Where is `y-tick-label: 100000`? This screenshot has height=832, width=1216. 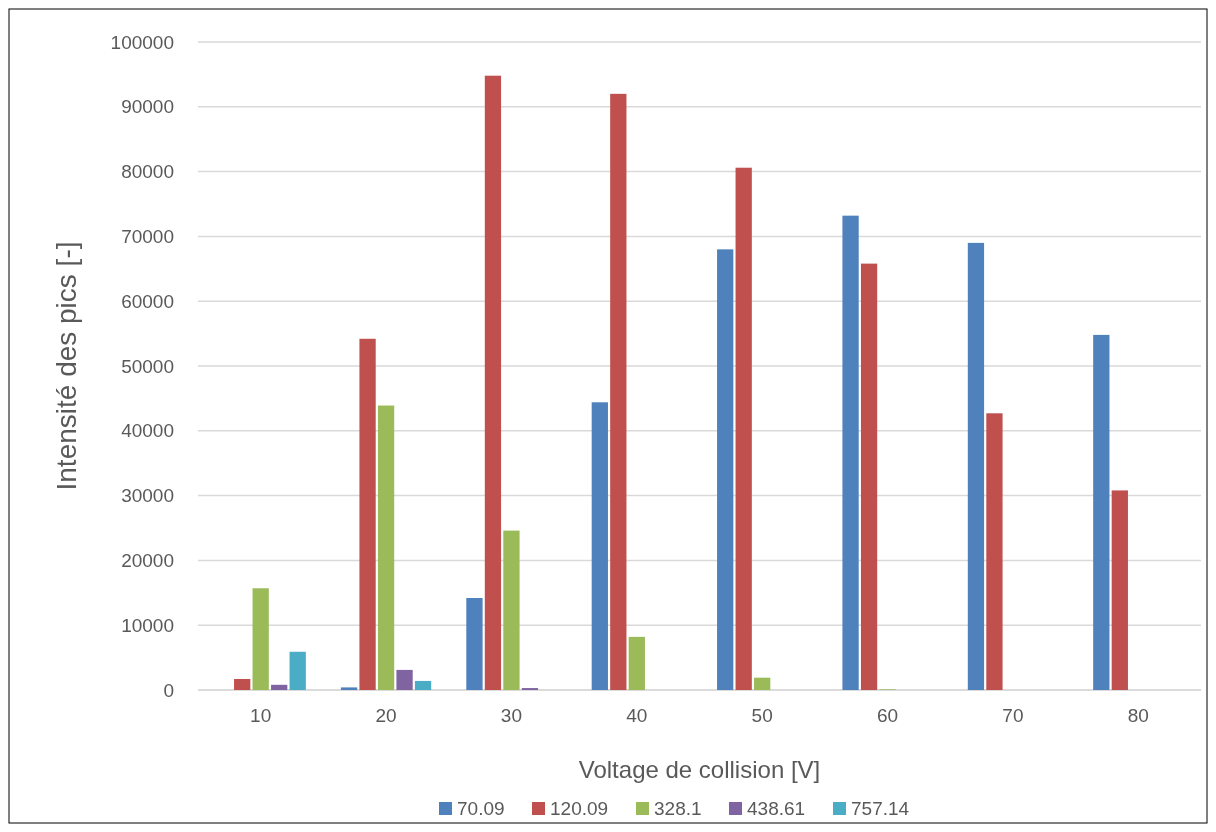
y-tick-label: 100000 is located at coordinates (142, 42).